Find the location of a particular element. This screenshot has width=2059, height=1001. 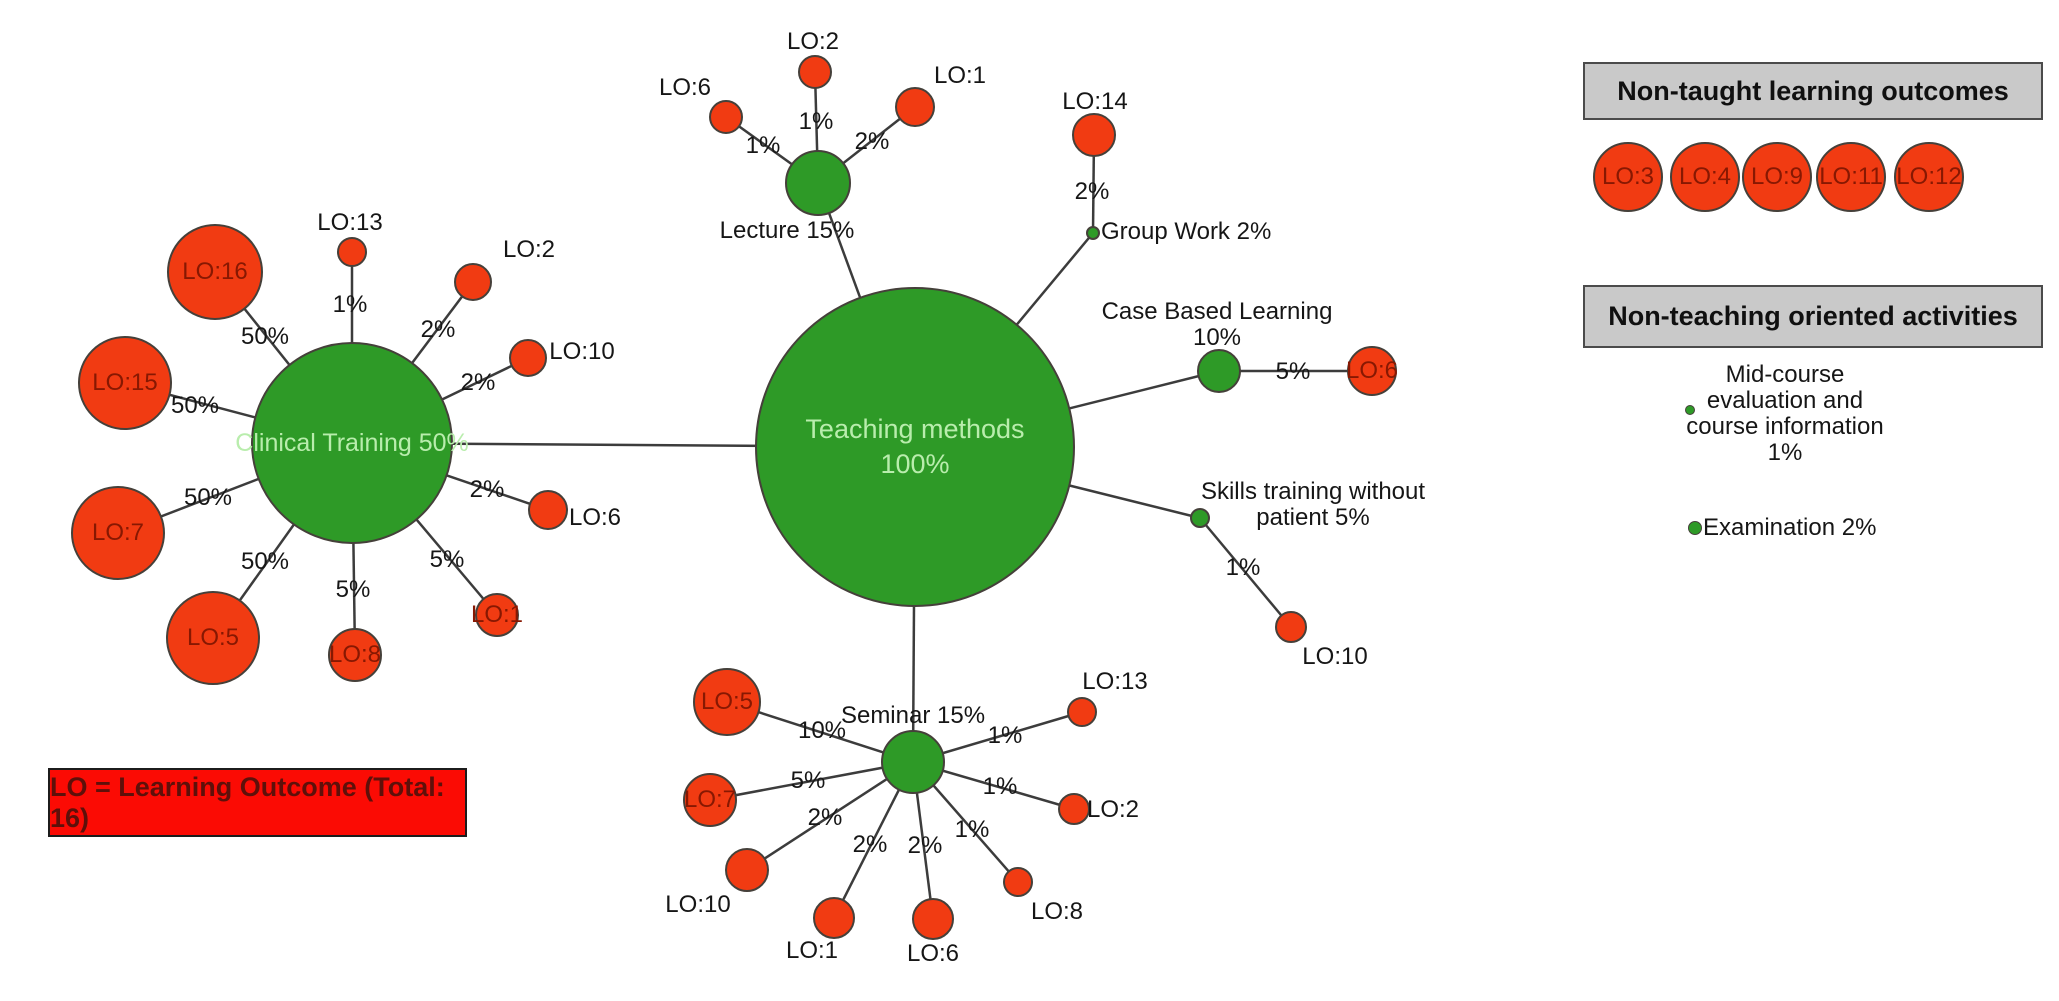

hub-group-work-dot is located at coordinates (1093, 233).